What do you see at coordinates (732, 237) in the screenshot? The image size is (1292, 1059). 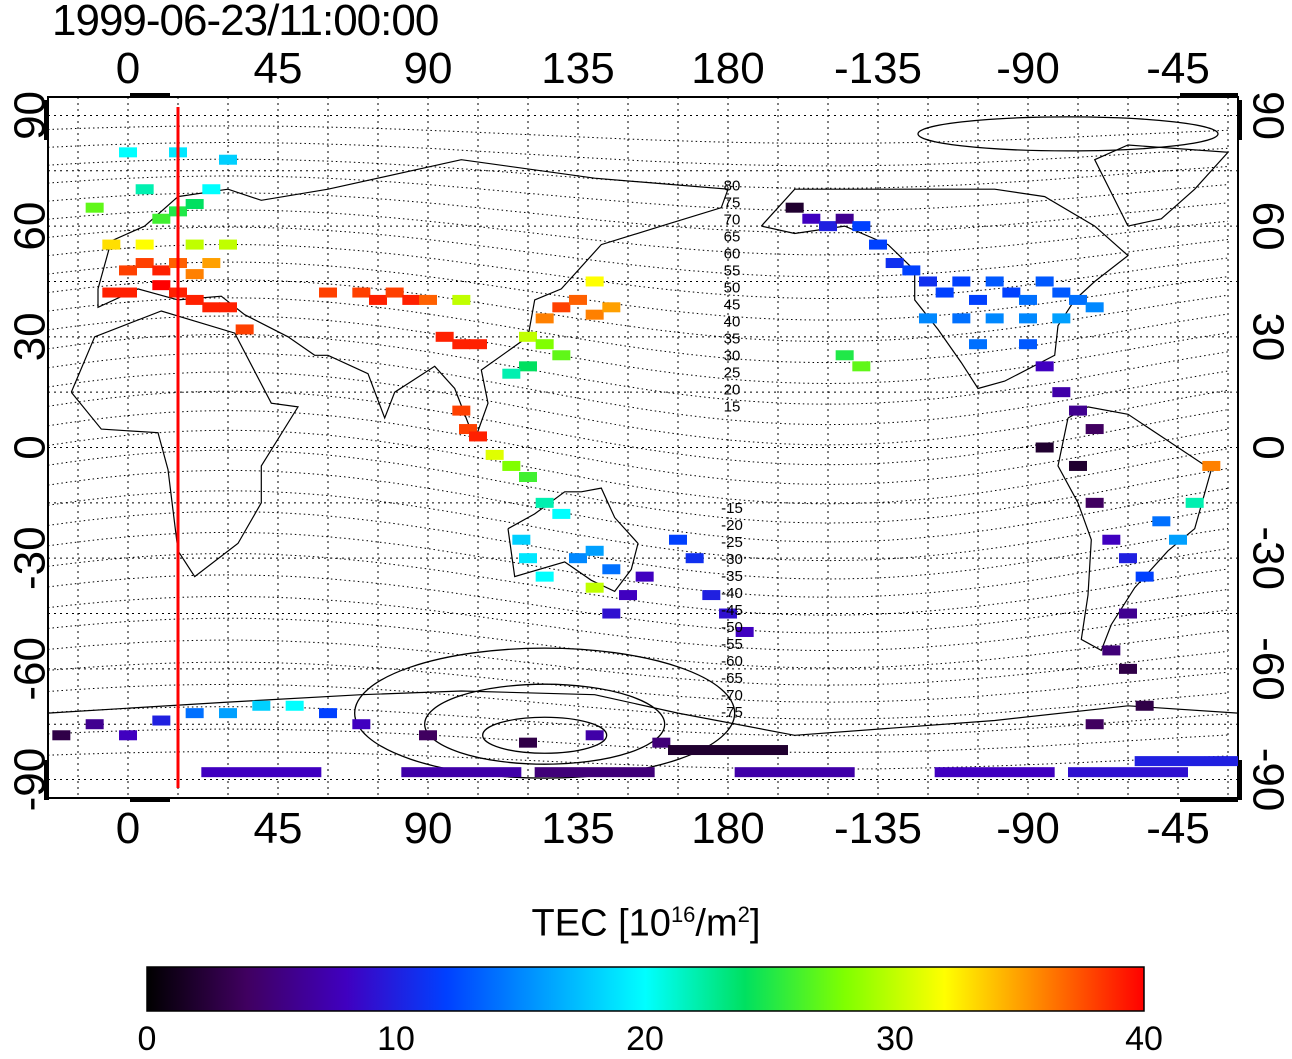 I see `contour-label: 65` at bounding box center [732, 237].